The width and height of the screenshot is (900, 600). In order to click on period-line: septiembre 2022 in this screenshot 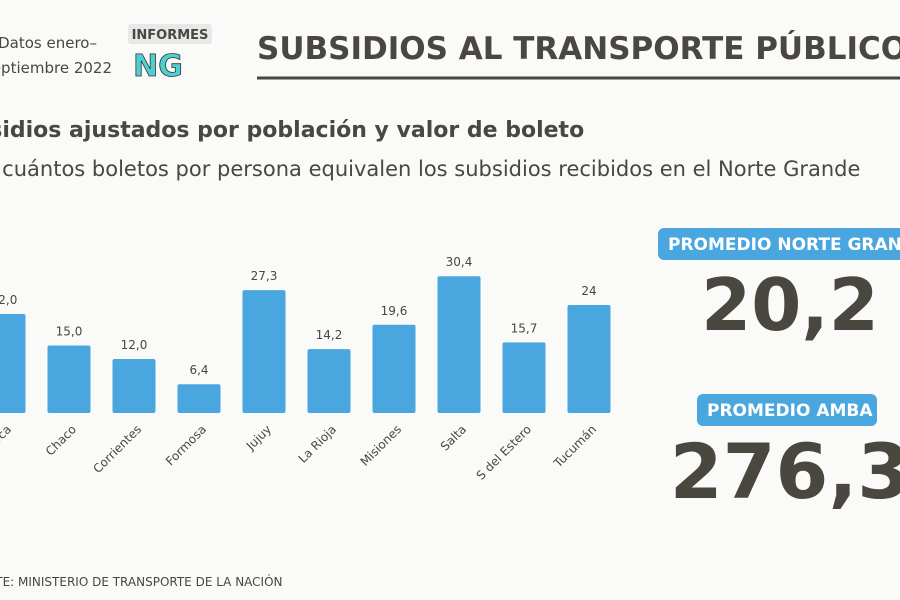, I will do `click(56, 68)`.